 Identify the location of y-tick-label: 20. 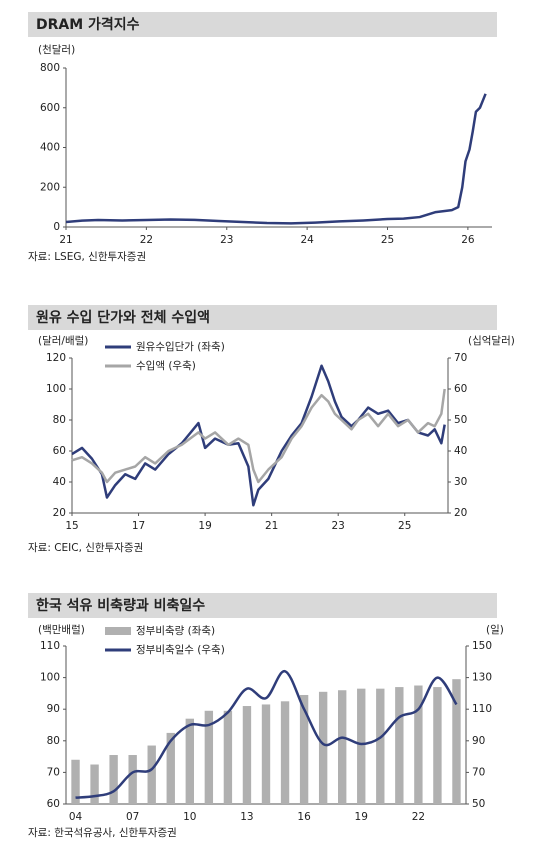
(59, 513).